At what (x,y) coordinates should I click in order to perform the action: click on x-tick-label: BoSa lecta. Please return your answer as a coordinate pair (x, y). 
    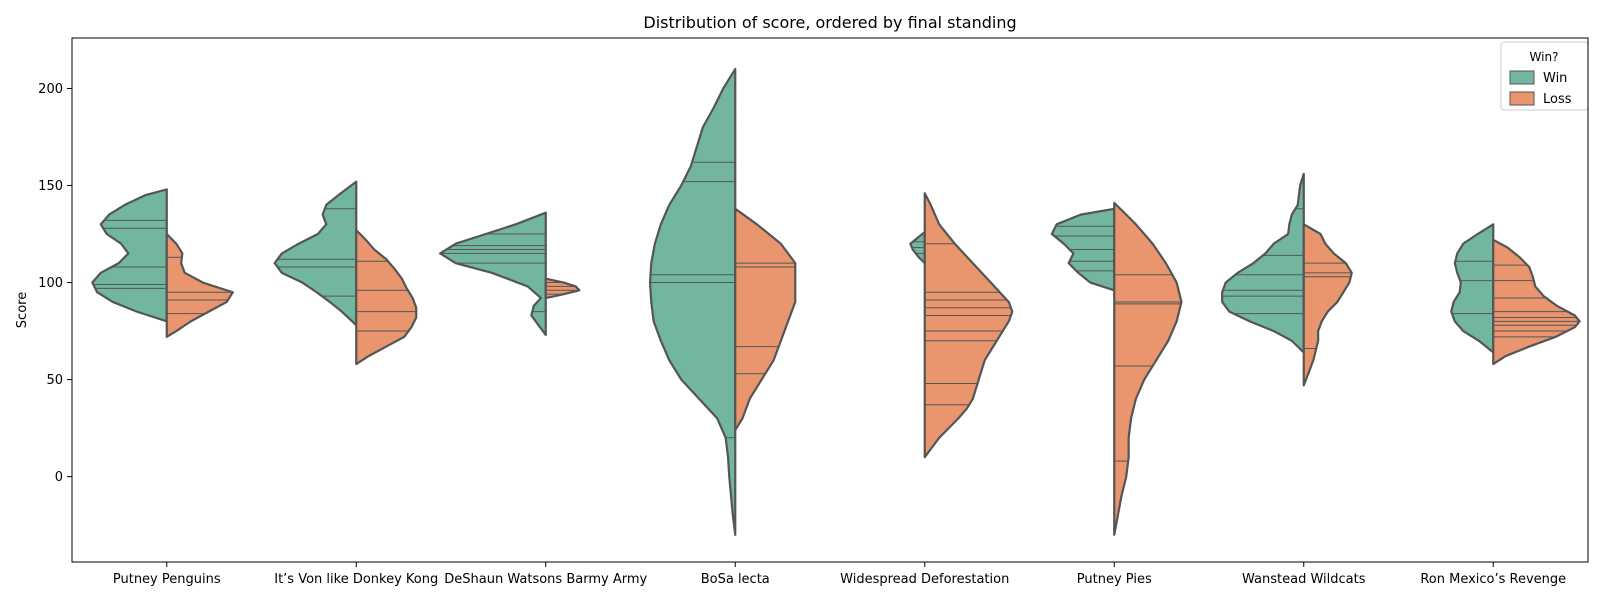
    Looking at the image, I should click on (735, 579).